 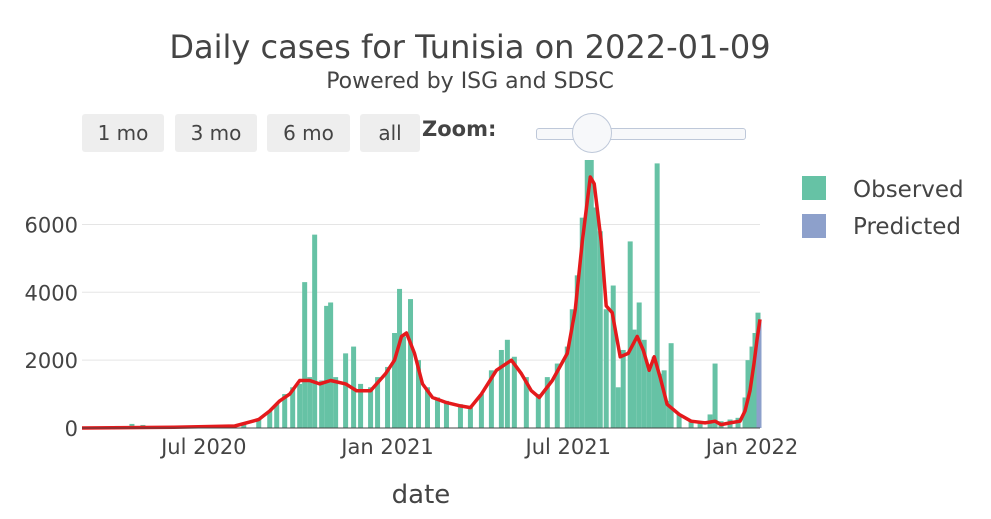 What do you see at coordinates (71, 429) in the screenshot?
I see `y-tick-label: 0` at bounding box center [71, 429].